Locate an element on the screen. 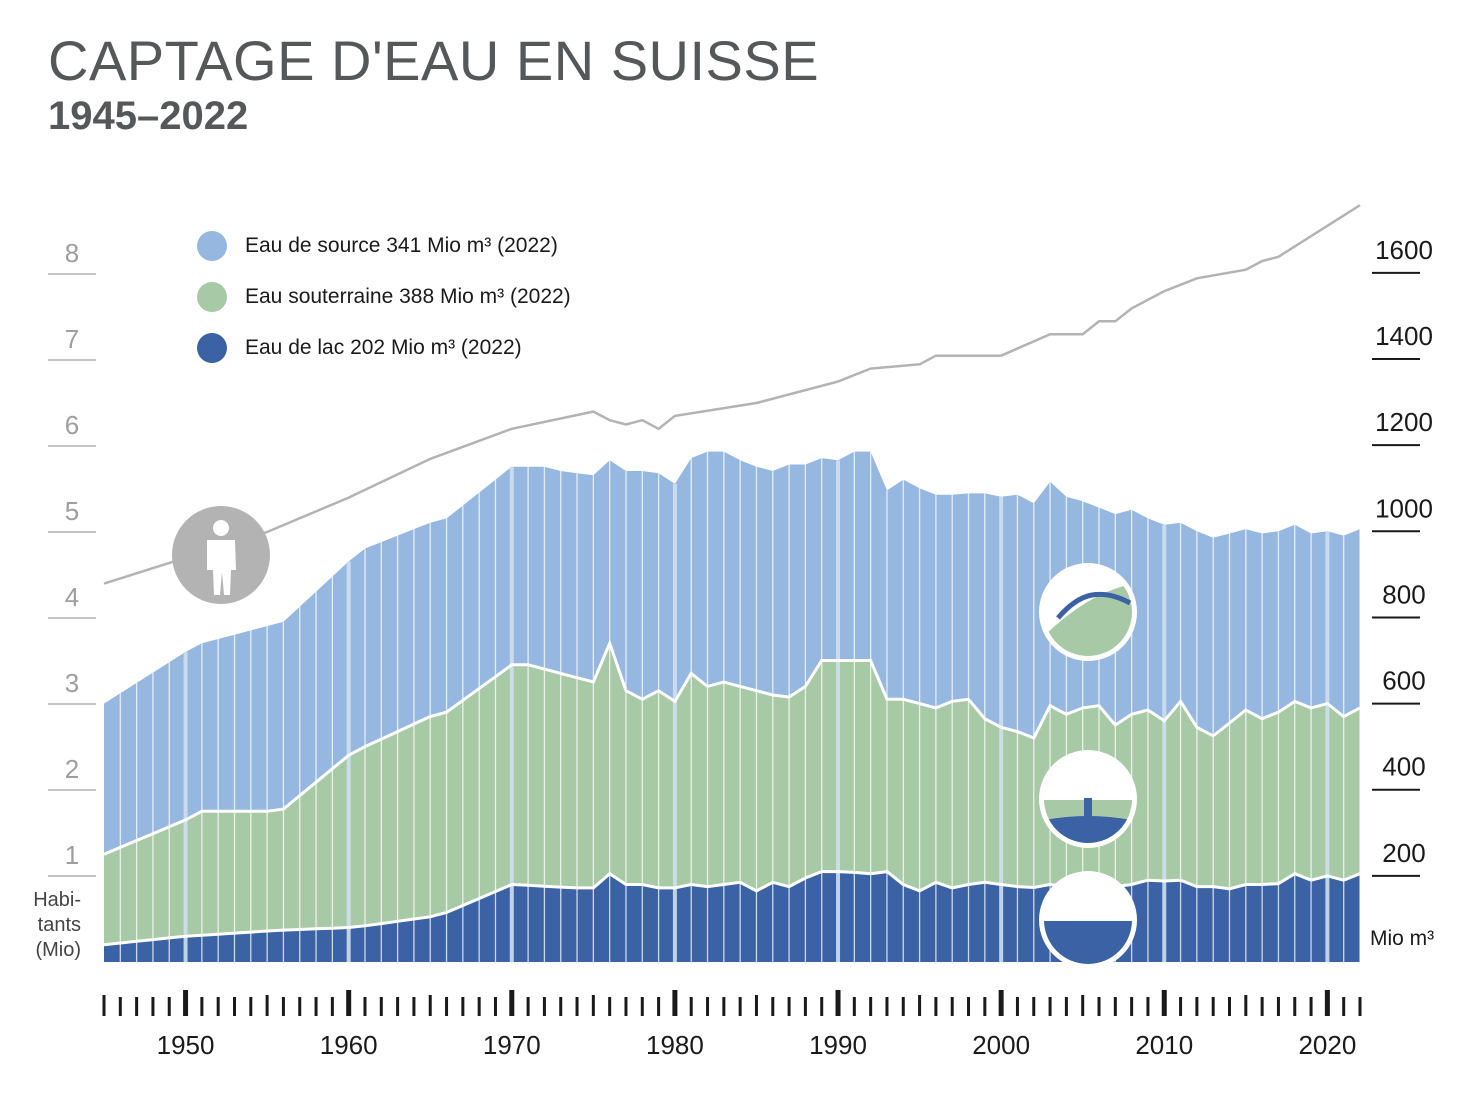 The image size is (1461, 1096). x-axis-tick-label: 1950 is located at coordinates (186, 1045).